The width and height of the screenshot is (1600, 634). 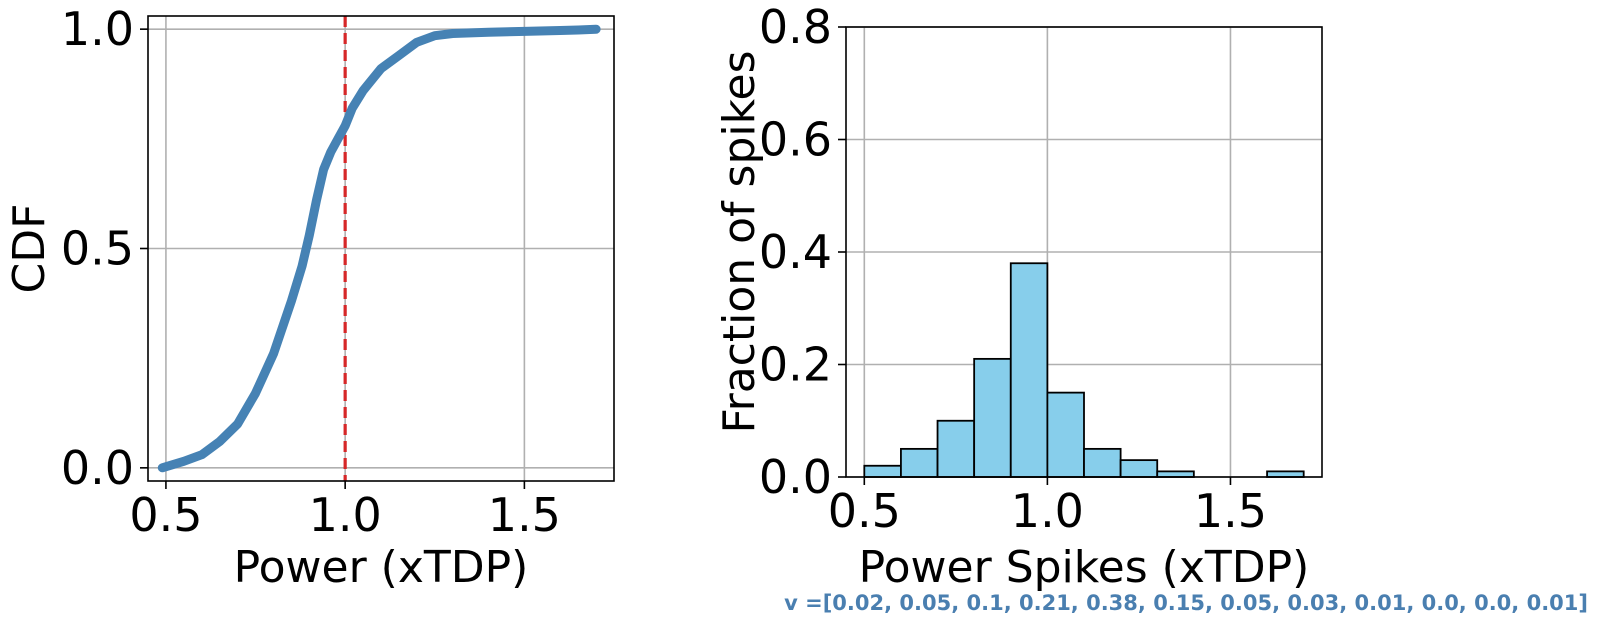 I want to click on histogram-y-ticks: 0.0 0.2 0.4 0.6 0.8, so click(x=802, y=252).